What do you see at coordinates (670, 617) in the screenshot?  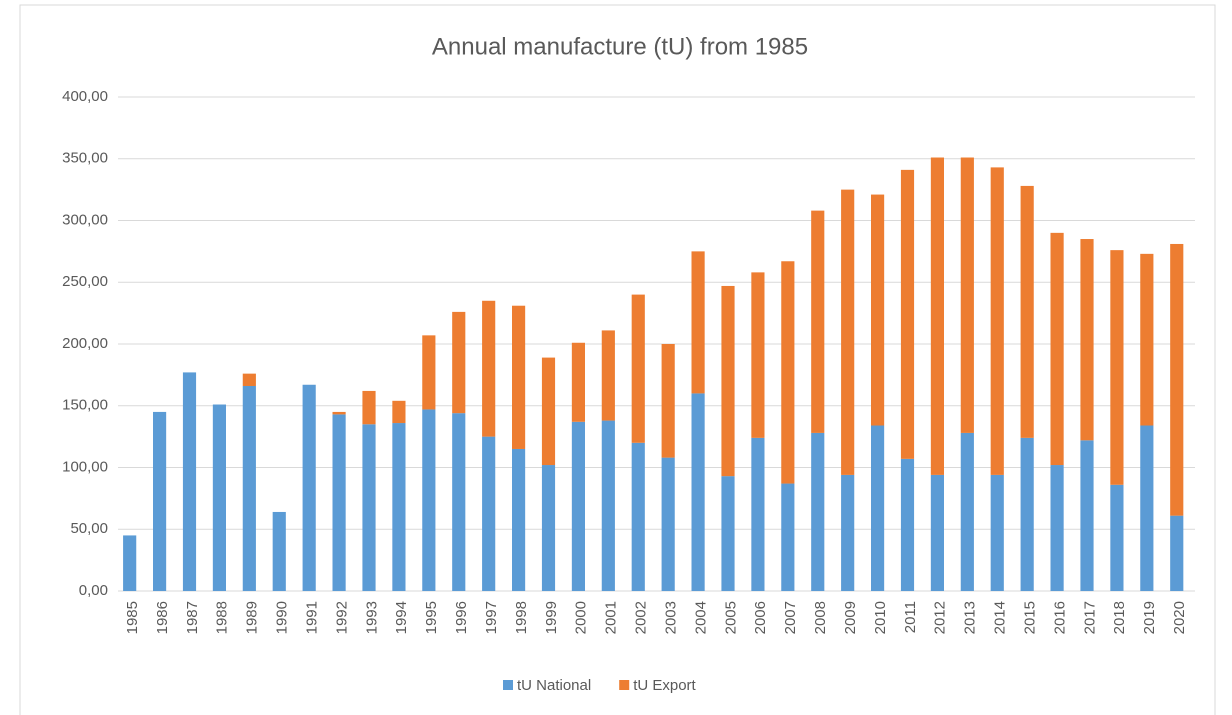 I see `x-tick-label: 2003` at bounding box center [670, 617].